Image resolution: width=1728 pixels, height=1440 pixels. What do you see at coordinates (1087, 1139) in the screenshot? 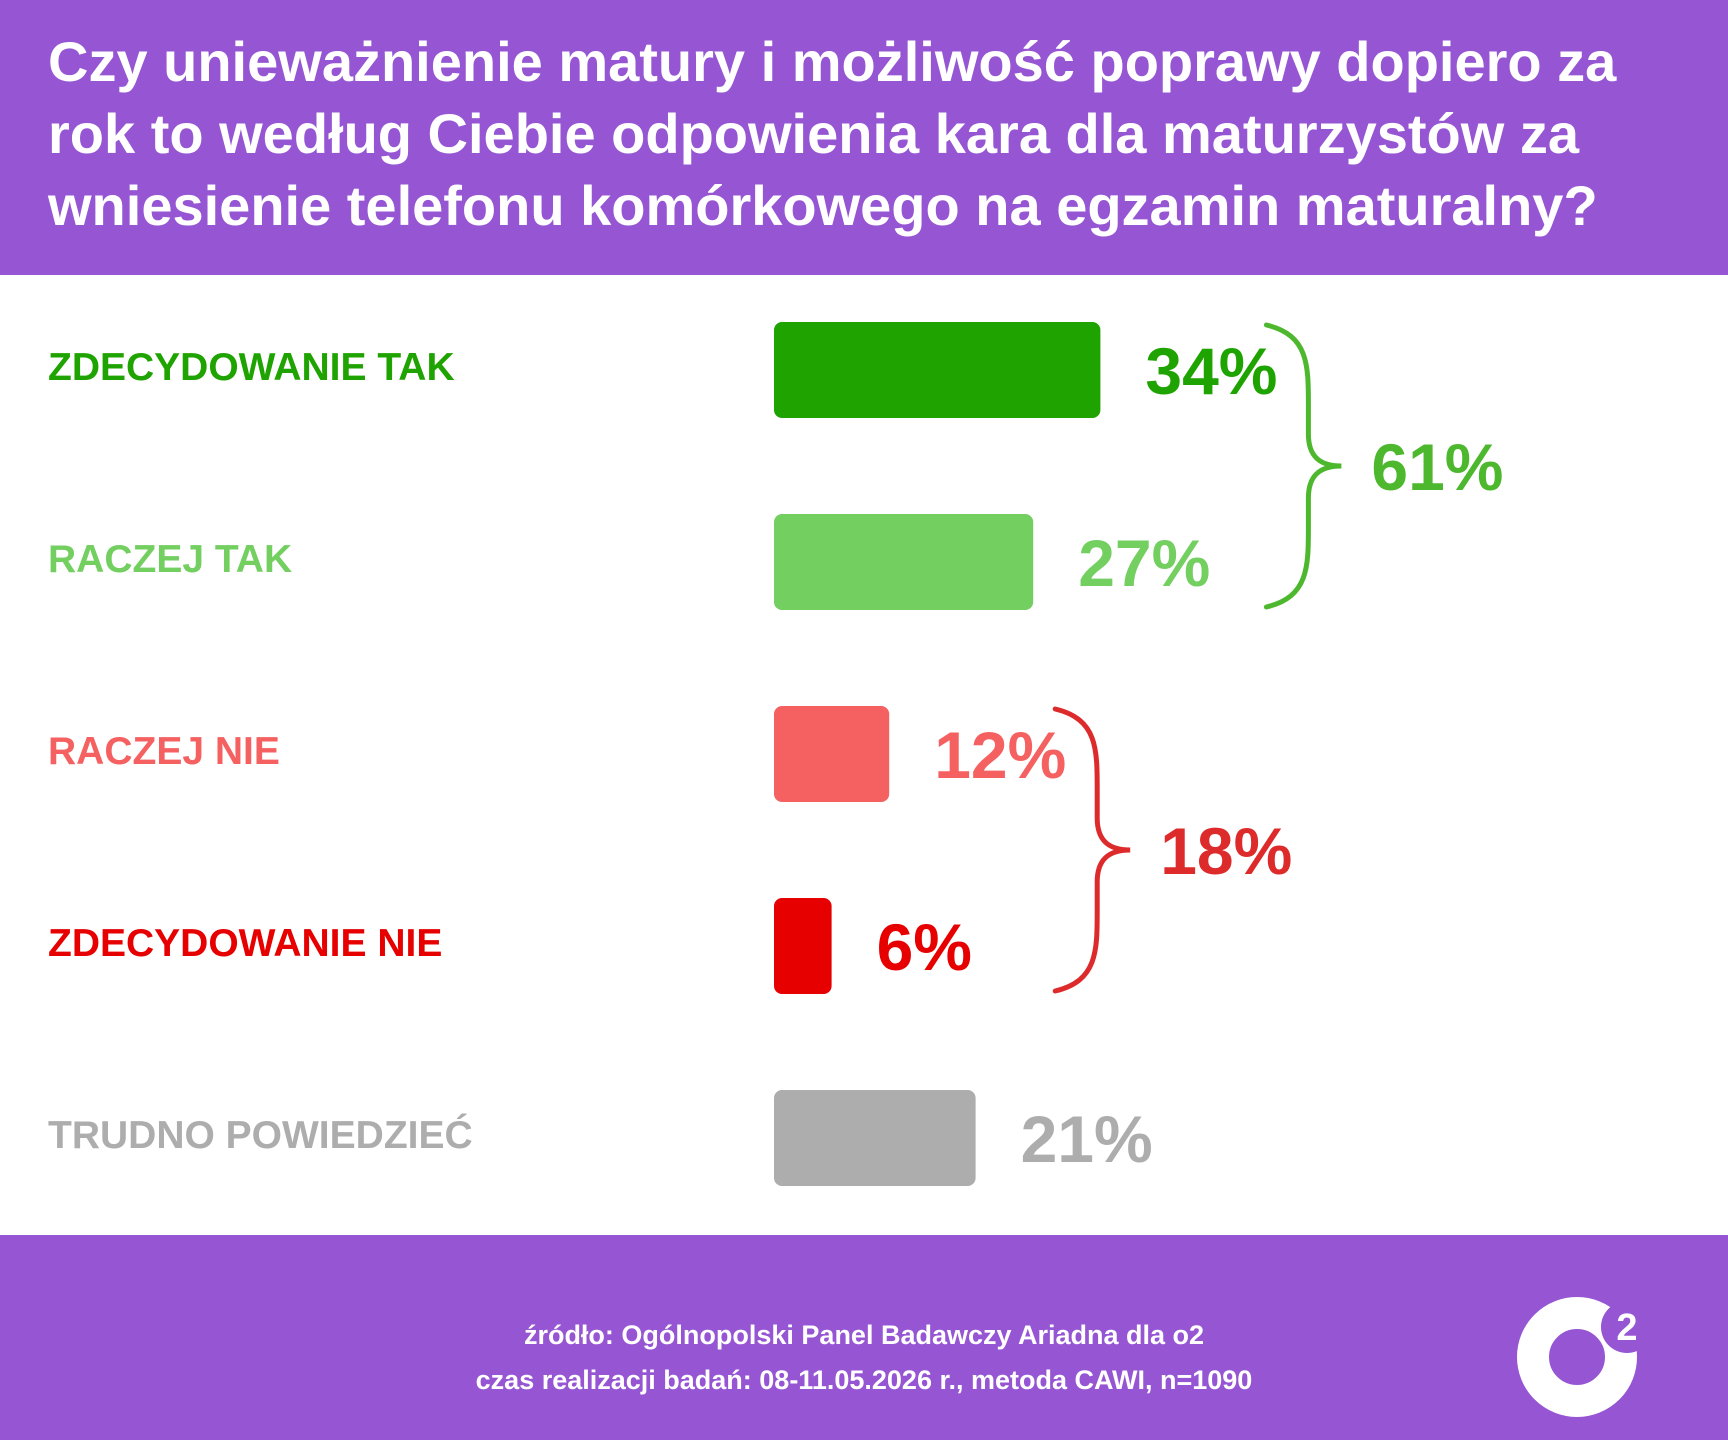
I see `value-label: 21%` at bounding box center [1087, 1139].